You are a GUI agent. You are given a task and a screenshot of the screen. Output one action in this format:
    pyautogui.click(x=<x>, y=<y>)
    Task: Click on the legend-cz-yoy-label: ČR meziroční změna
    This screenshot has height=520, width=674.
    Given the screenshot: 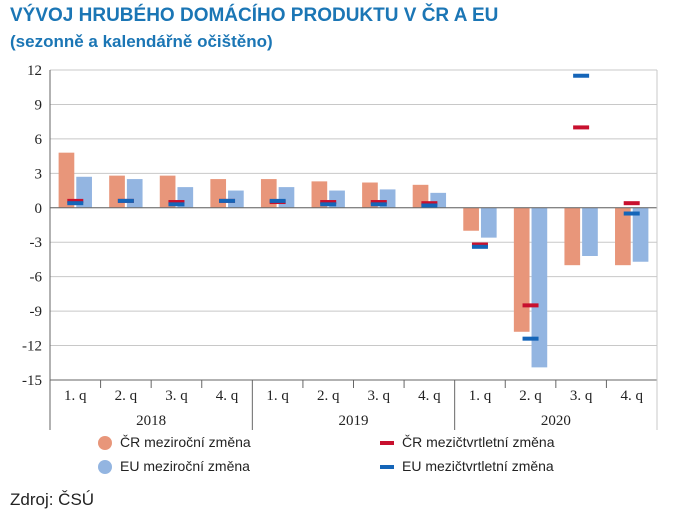 What is the action you would take?
    pyautogui.click(x=185, y=442)
    